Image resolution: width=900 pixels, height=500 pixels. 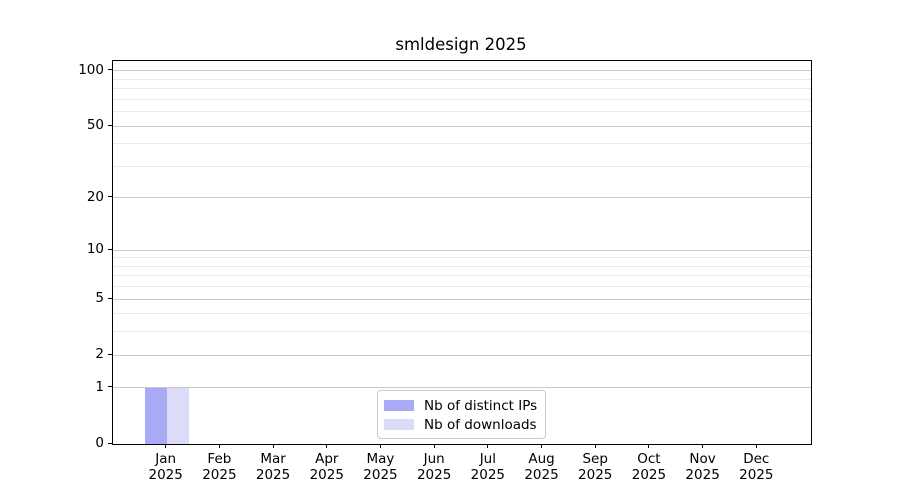 What do you see at coordinates (219, 459) in the screenshot?
I see `x-tick-month: Feb` at bounding box center [219, 459].